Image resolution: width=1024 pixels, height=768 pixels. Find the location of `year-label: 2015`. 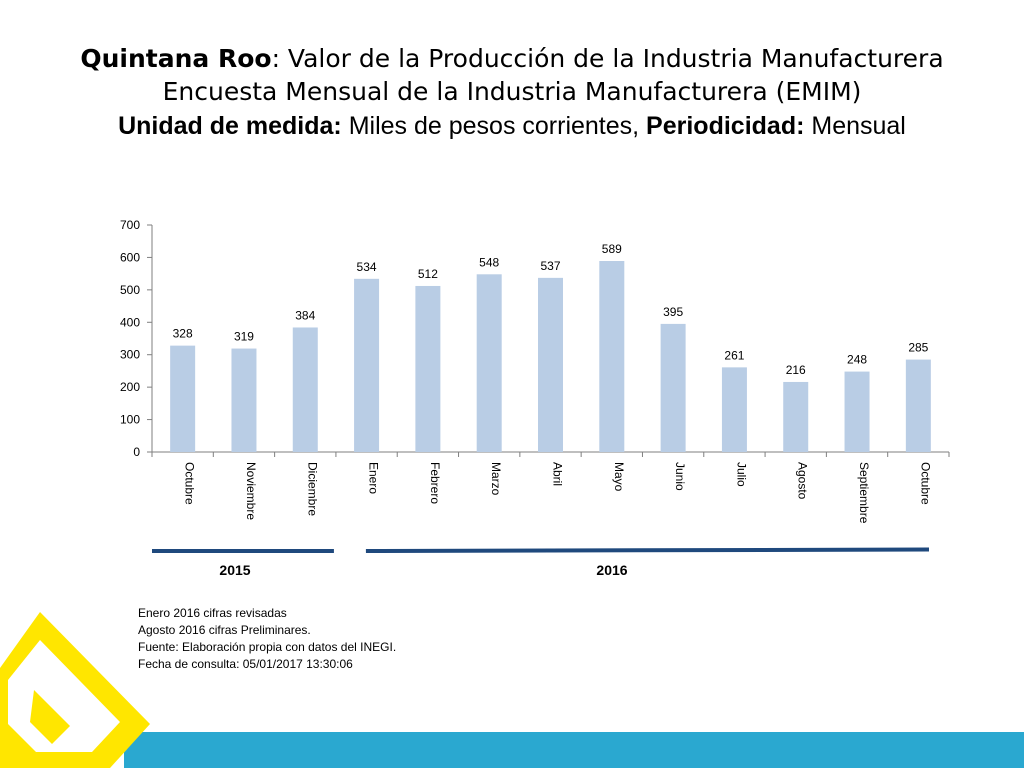

year-label: 2015 is located at coordinates (234, 570).